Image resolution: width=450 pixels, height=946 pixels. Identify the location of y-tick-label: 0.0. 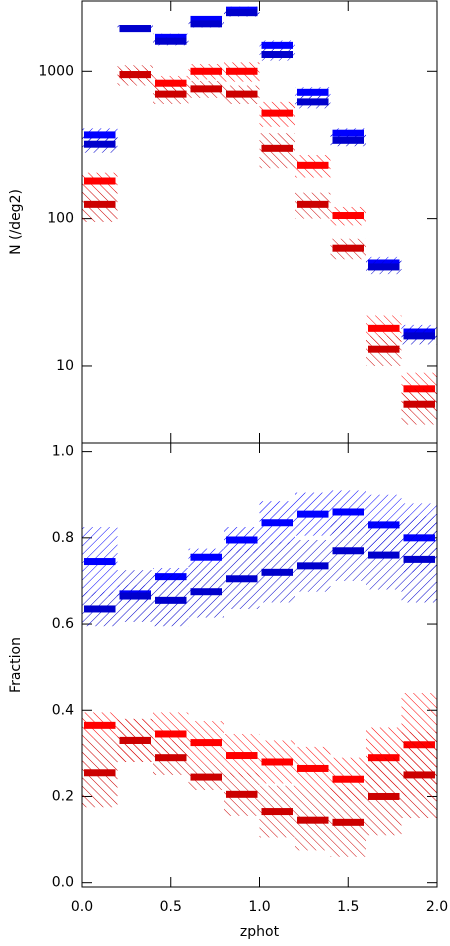
(63, 883).